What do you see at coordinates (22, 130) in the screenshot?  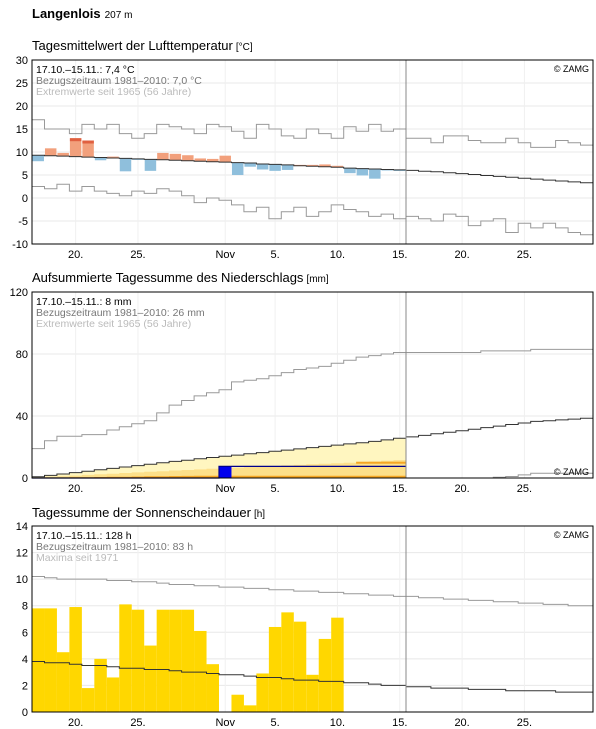 I see `y-tick-label: 15` at bounding box center [22, 130].